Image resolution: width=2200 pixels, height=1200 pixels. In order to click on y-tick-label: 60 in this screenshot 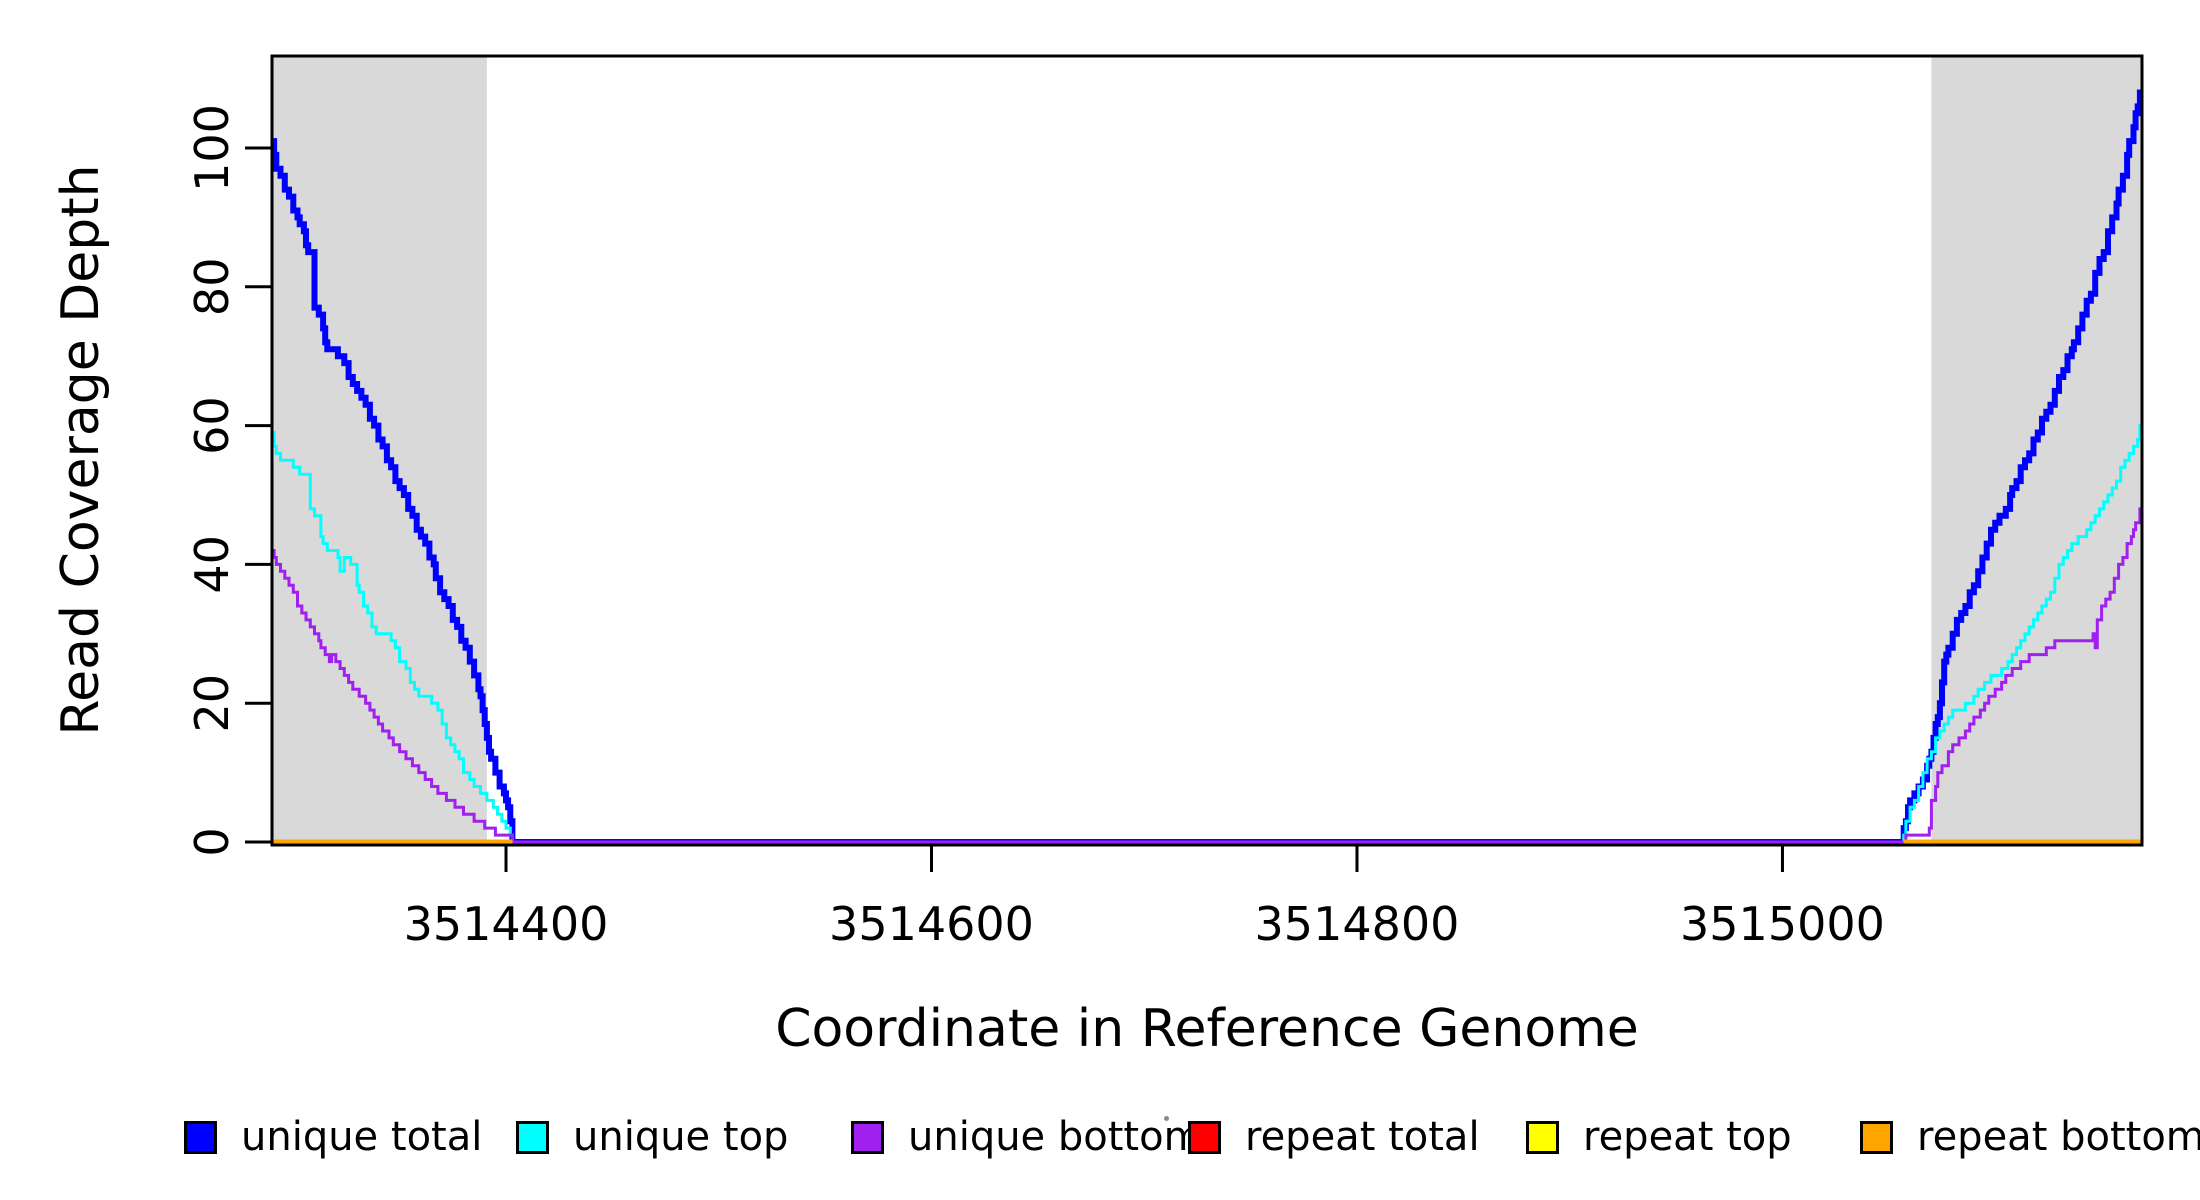, I will do `click(212, 425)`.